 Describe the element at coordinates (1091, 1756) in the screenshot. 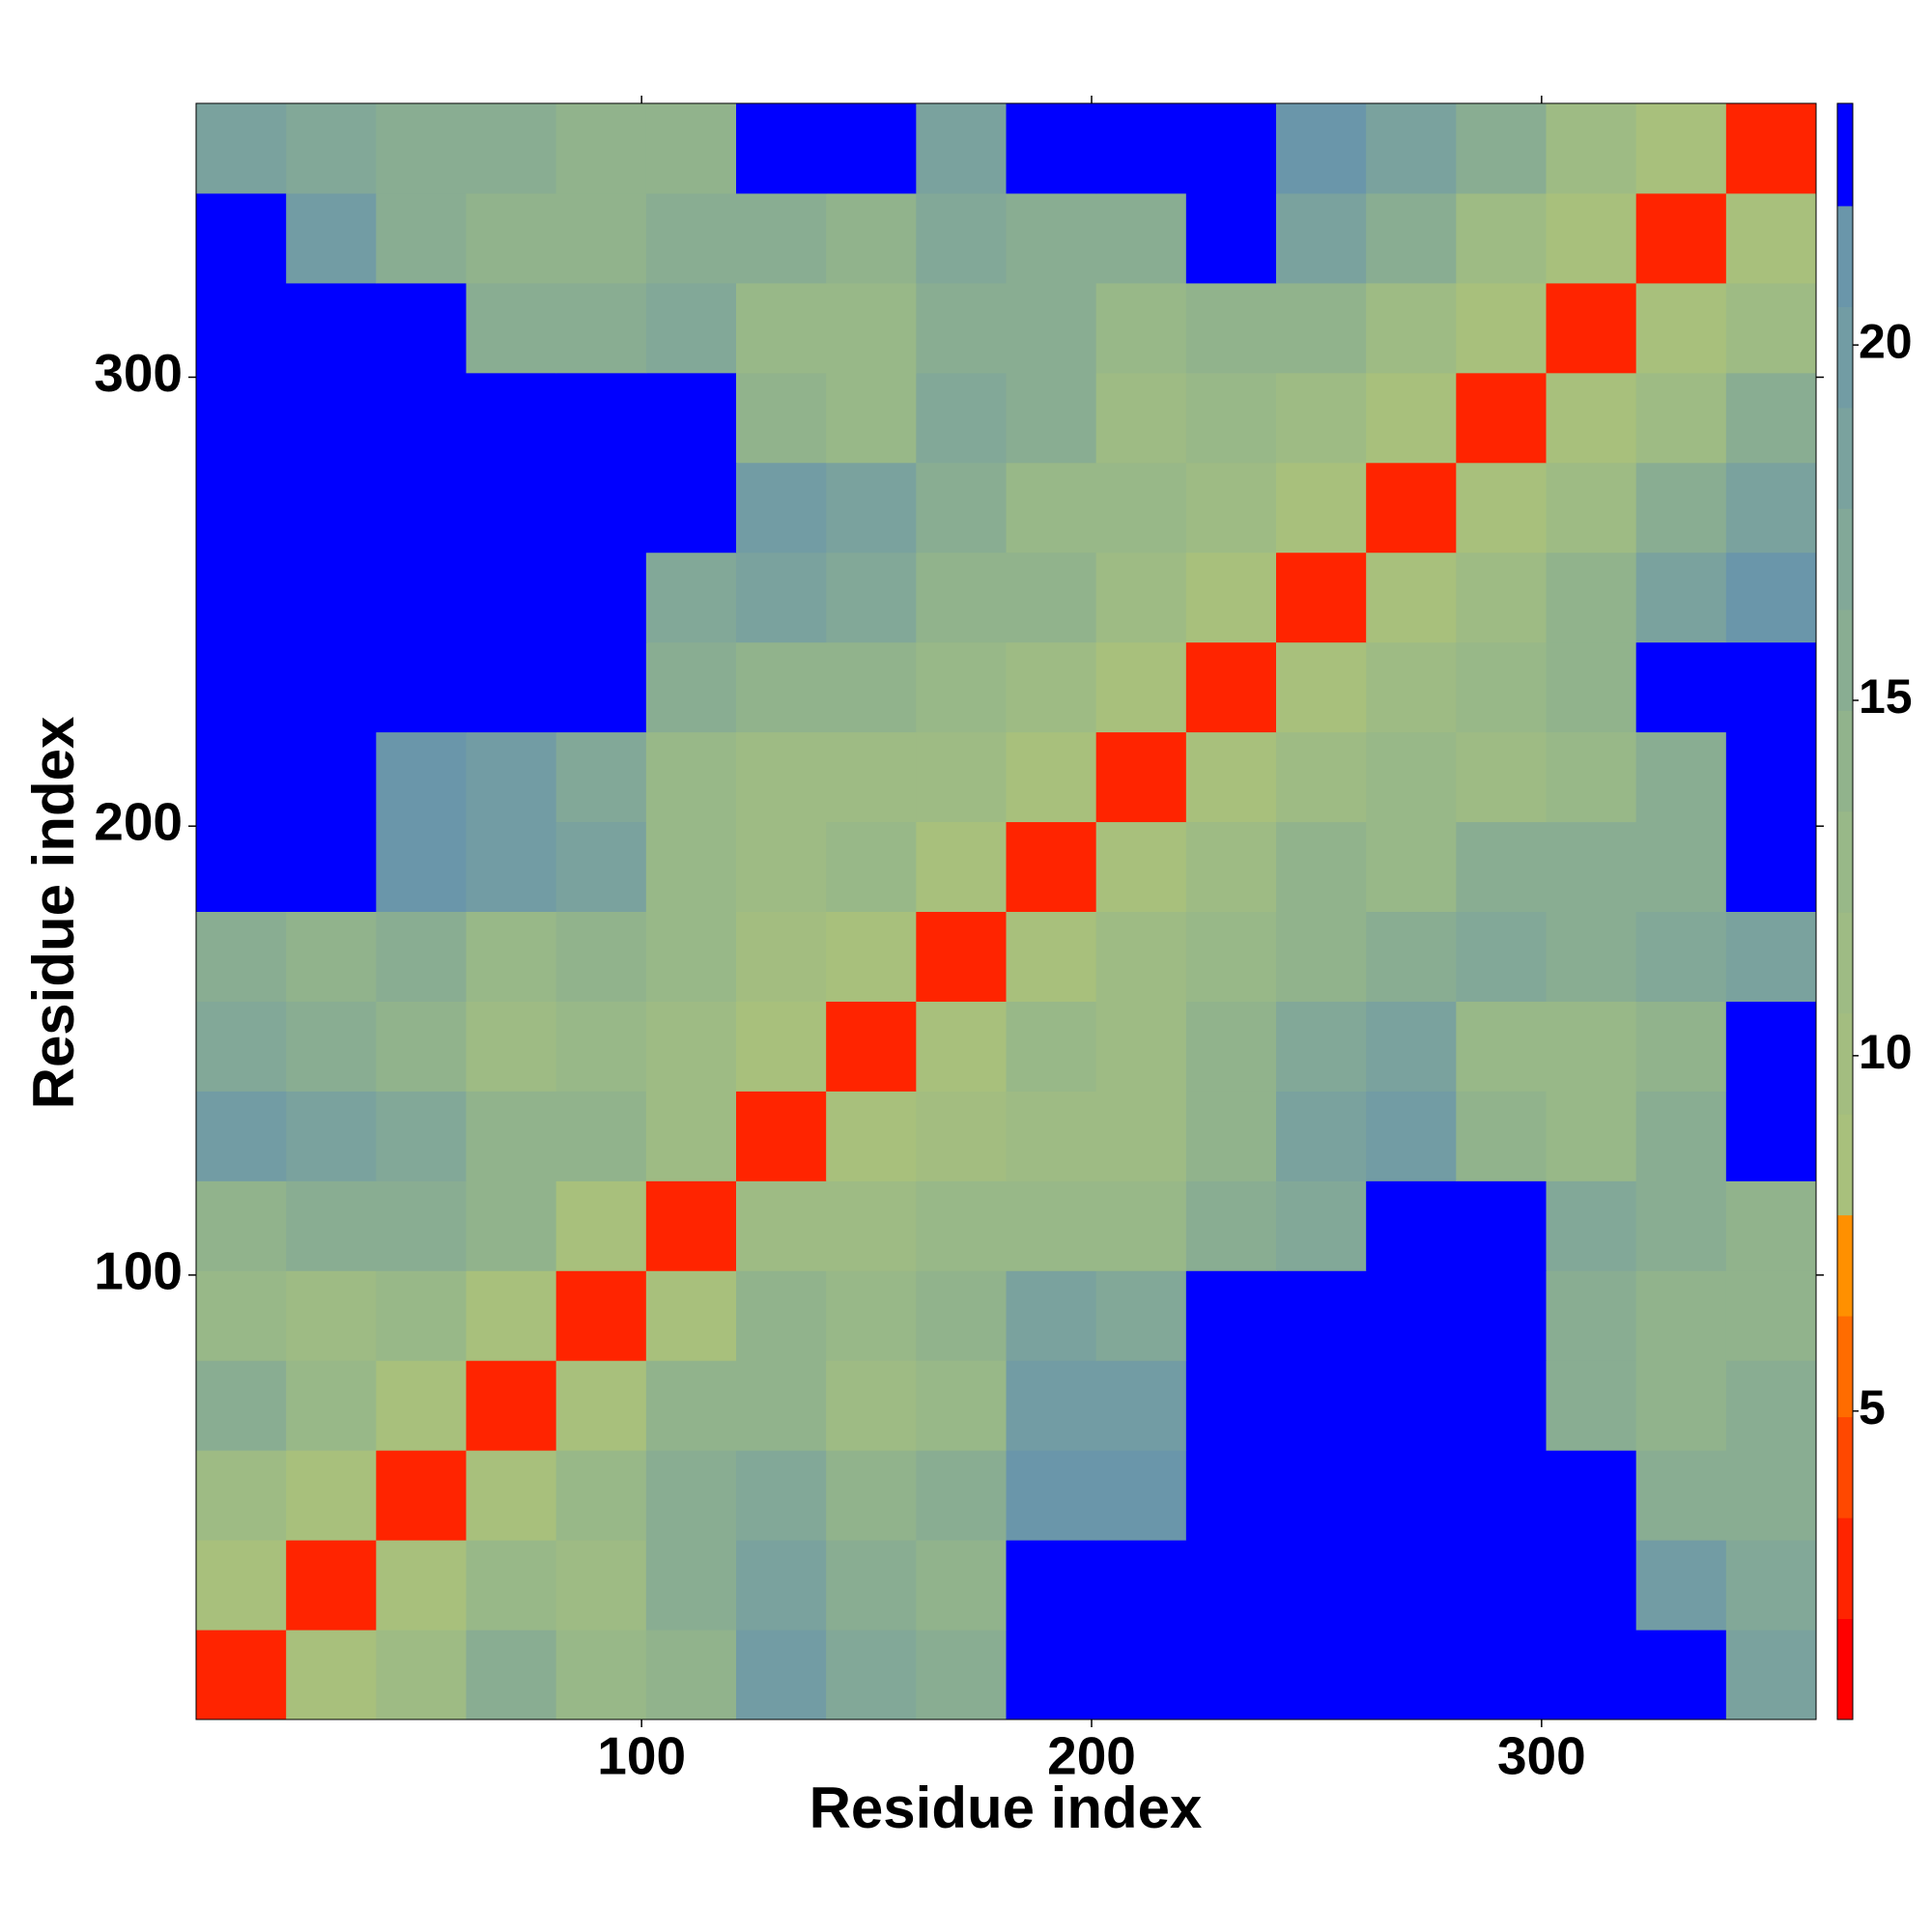

I see `x-tick-label: 200` at that location.